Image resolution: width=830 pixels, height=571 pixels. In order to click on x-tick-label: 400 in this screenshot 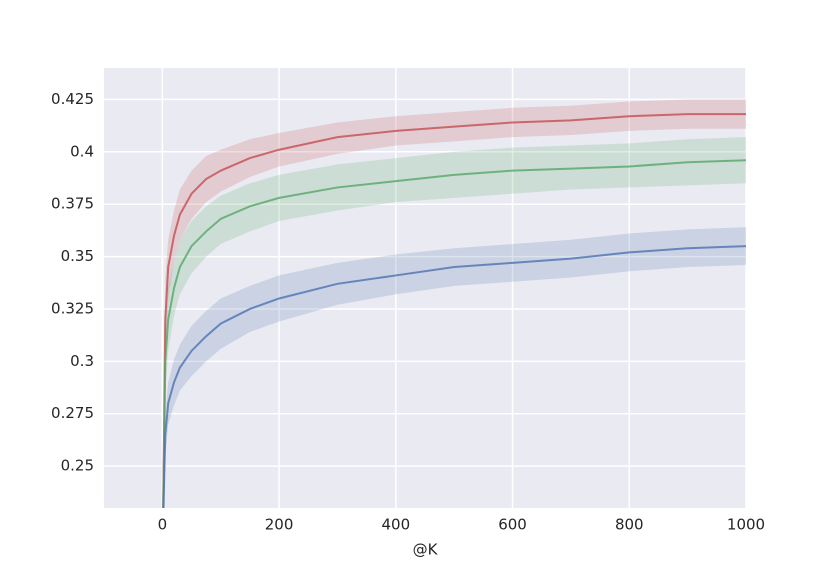, I will do `click(395, 525)`.